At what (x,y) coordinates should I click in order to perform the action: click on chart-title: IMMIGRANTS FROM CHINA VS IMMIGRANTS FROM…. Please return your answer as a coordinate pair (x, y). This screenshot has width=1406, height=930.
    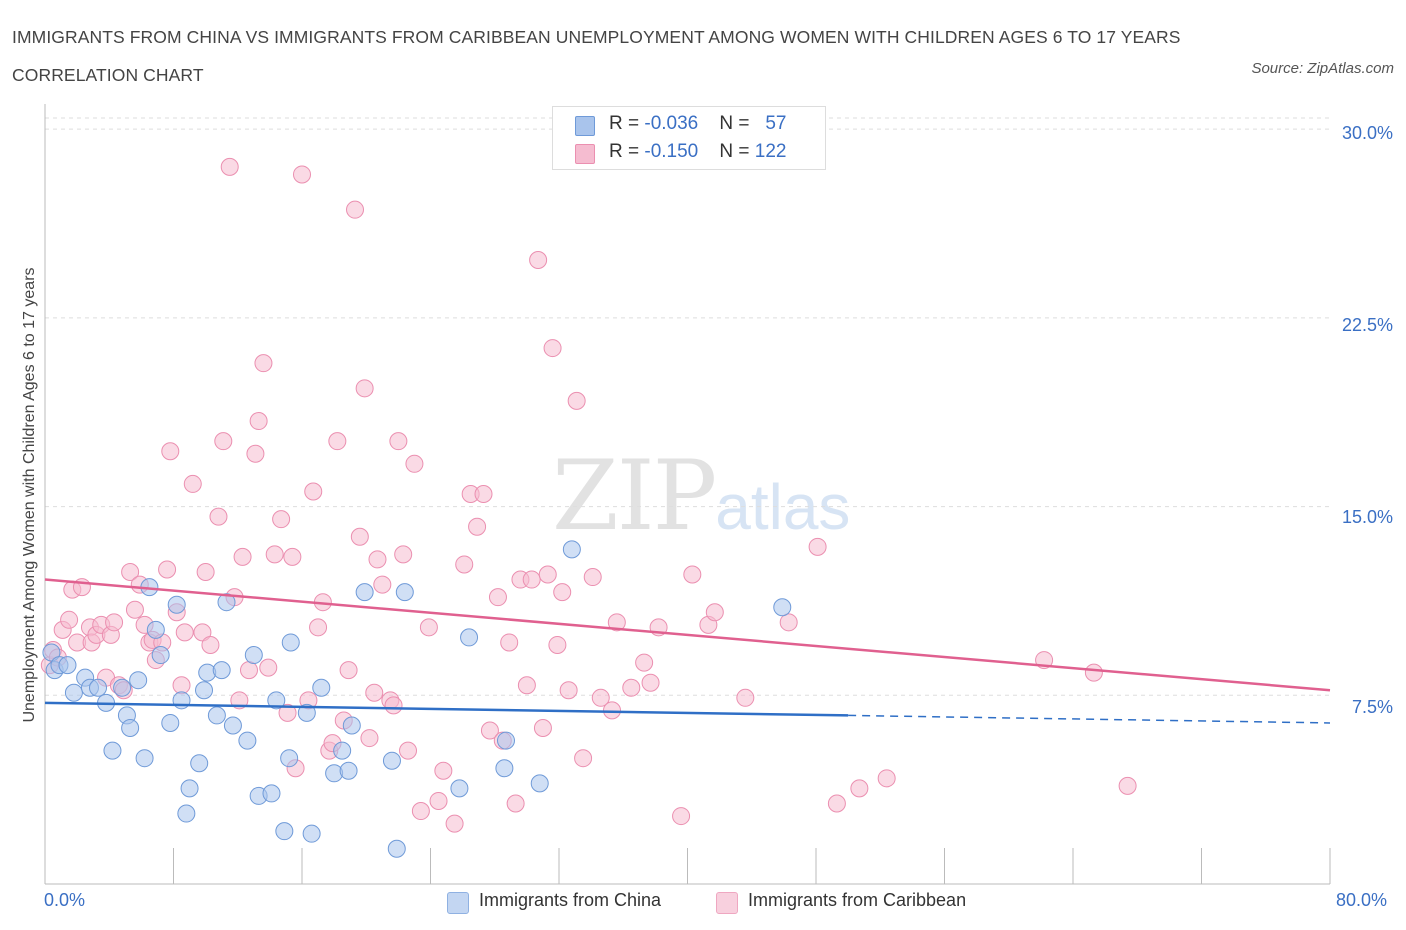
    Looking at the image, I should click on (596, 56).